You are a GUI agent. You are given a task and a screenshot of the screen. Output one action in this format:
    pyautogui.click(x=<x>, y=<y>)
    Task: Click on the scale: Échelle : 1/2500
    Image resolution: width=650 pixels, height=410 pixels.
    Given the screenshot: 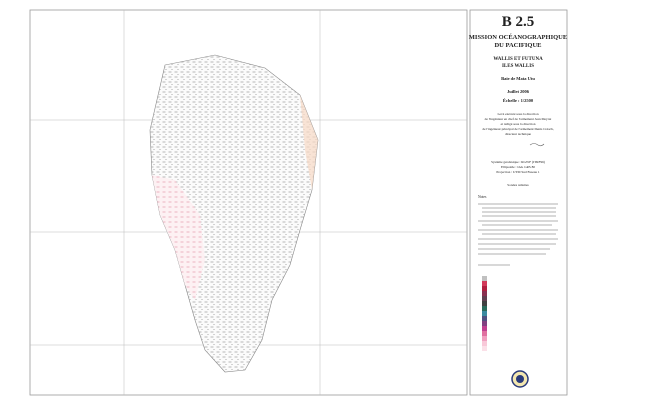 What is the action you would take?
    pyautogui.click(x=518, y=100)
    